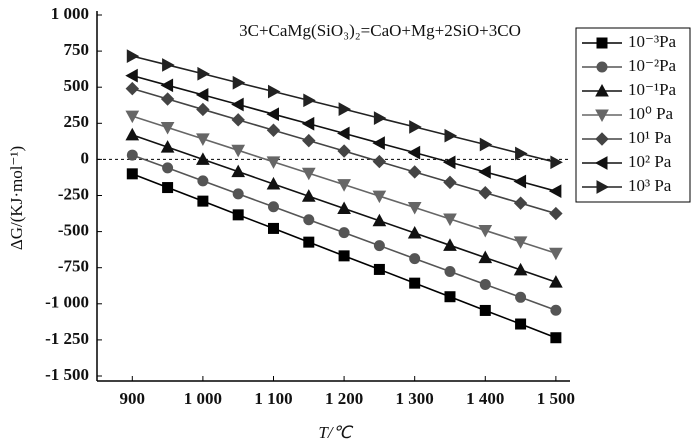 This screenshot has height=448, width=700. What do you see at coordinates (67, 302) in the screenshot?
I see `y-tick-label: -1 000` at bounding box center [67, 302].